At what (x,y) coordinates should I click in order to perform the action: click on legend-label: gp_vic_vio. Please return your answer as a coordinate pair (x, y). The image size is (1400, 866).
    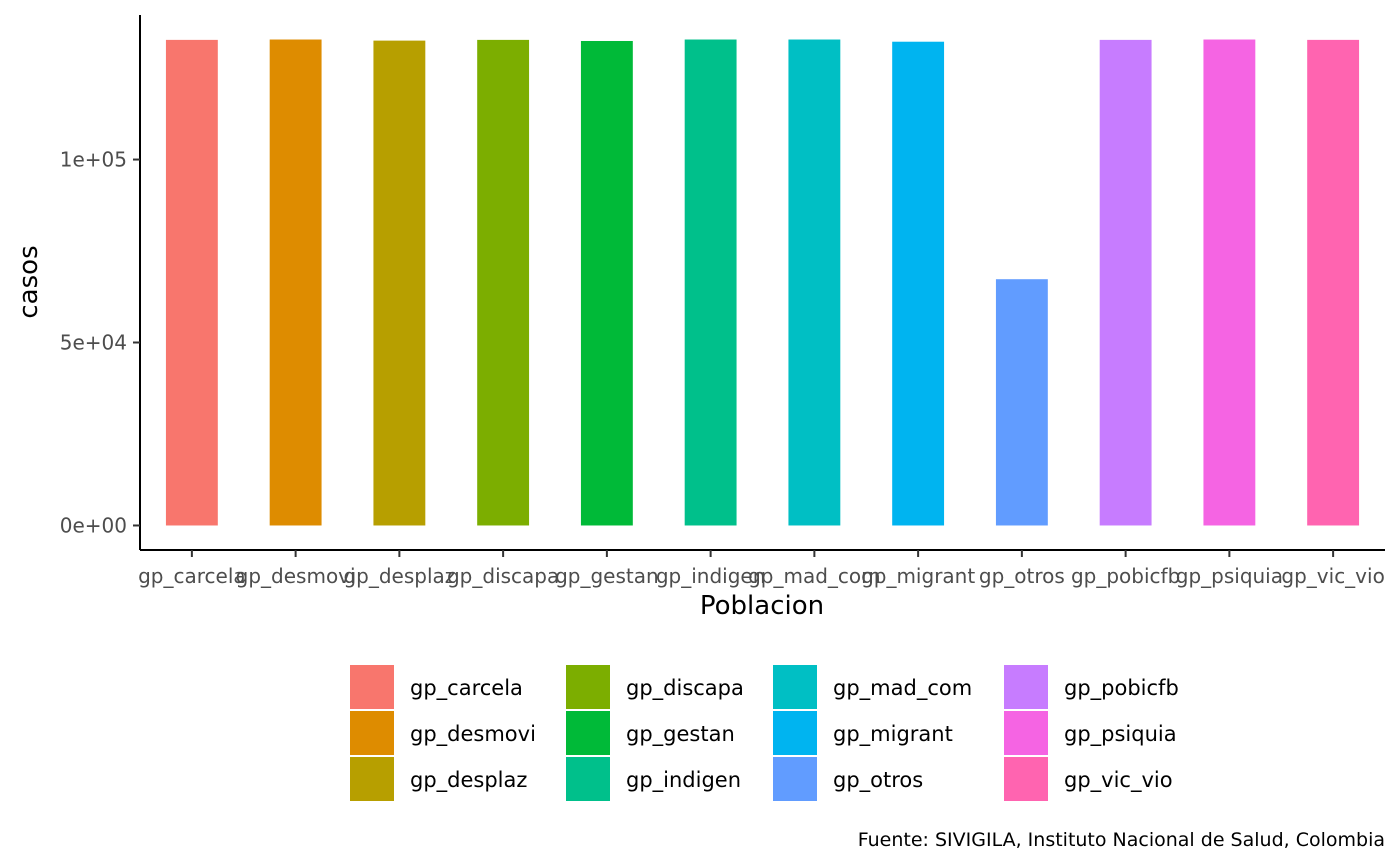
    Looking at the image, I should click on (1118, 780).